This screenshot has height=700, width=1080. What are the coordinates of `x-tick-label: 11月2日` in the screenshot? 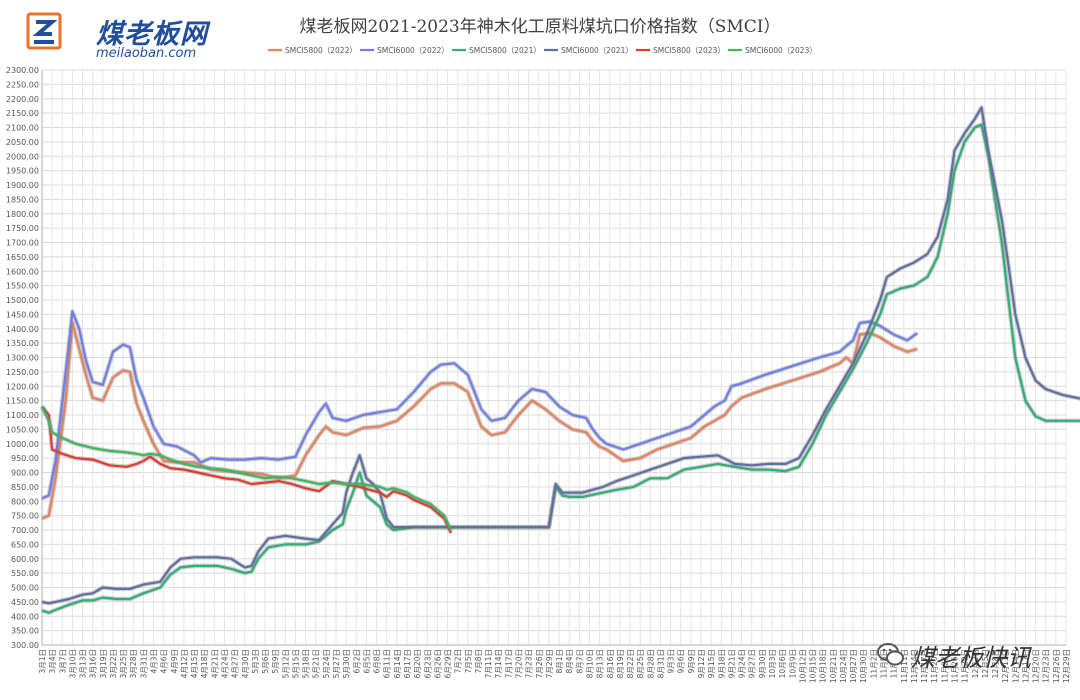 It's located at (873, 663).